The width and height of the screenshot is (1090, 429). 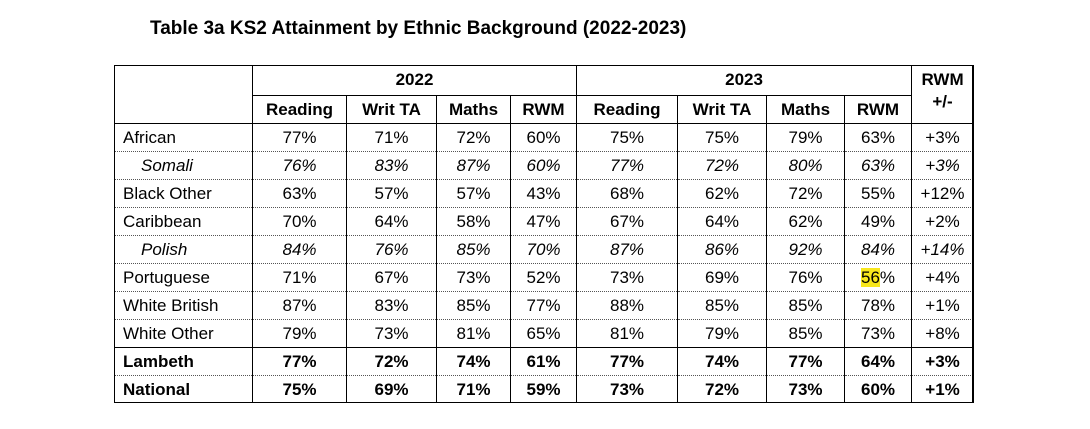 I want to click on value-cell: 68%, so click(x=627, y=193).